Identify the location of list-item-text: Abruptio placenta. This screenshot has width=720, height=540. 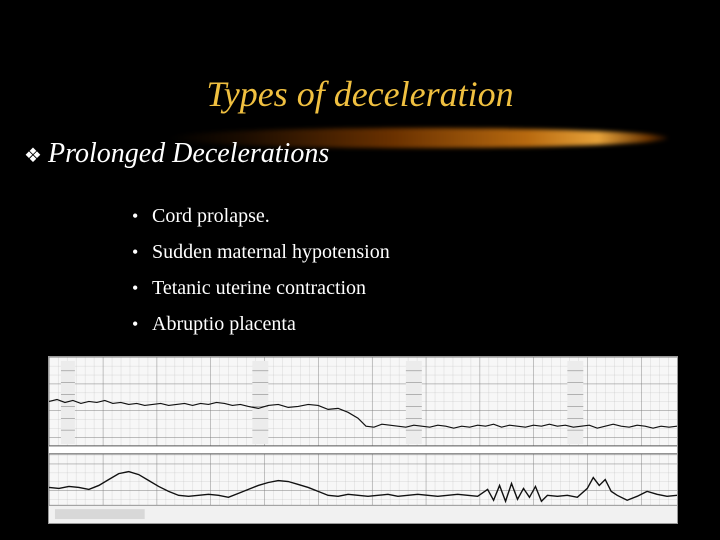
(224, 324).